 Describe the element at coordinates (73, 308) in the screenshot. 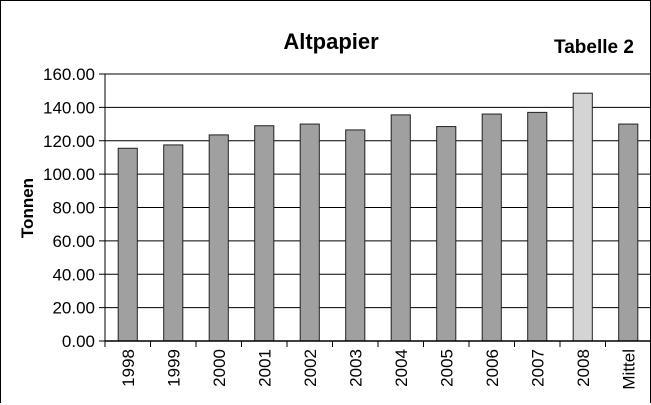

I see `y-tick-label: 20.00` at that location.